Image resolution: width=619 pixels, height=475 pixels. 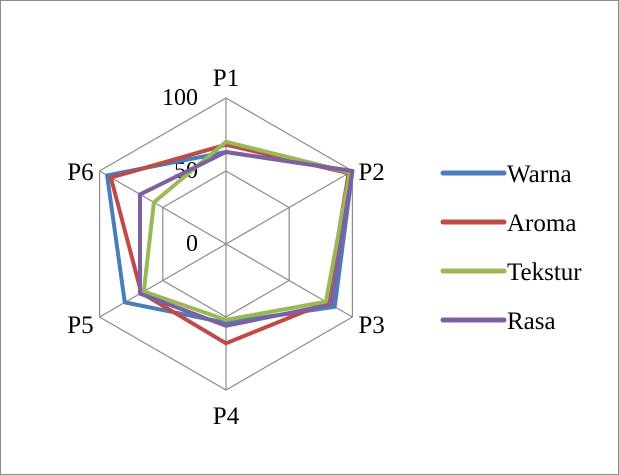 What do you see at coordinates (371, 172) in the screenshot?
I see `axis-label-p2: P2` at bounding box center [371, 172].